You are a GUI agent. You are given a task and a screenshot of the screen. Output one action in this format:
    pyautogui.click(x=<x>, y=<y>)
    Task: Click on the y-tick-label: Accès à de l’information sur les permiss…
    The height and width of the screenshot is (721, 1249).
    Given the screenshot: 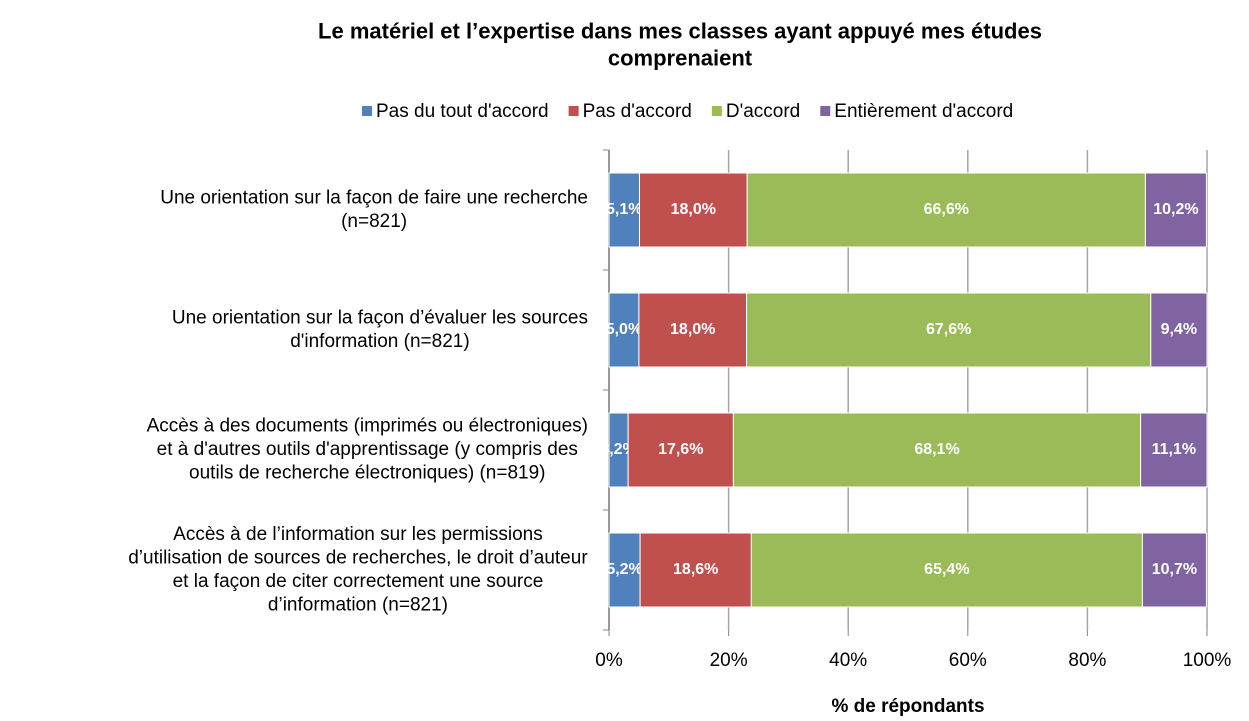 What is the action you would take?
    pyautogui.click(x=358, y=570)
    